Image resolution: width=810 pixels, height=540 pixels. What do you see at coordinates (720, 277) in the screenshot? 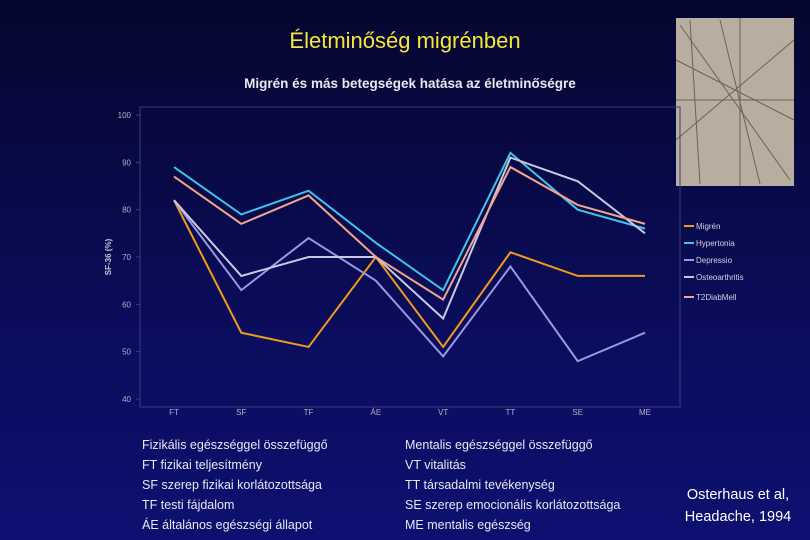
I see `legend-label: Osteoarthritis` at bounding box center [720, 277].